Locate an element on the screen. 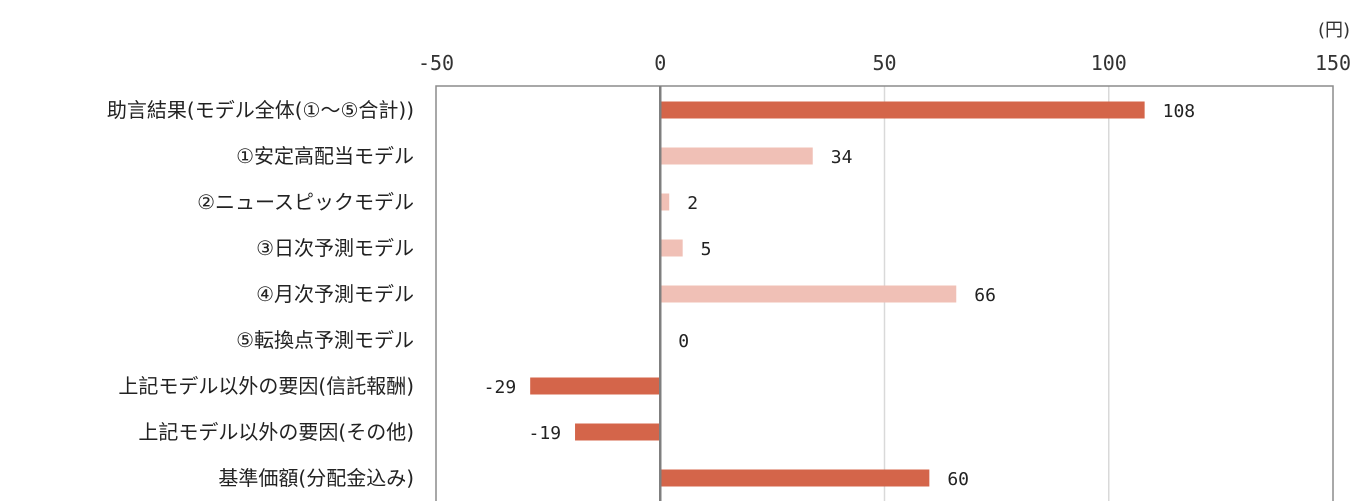  category-label: ⑤転換点予測モデル is located at coordinates (325, 340).